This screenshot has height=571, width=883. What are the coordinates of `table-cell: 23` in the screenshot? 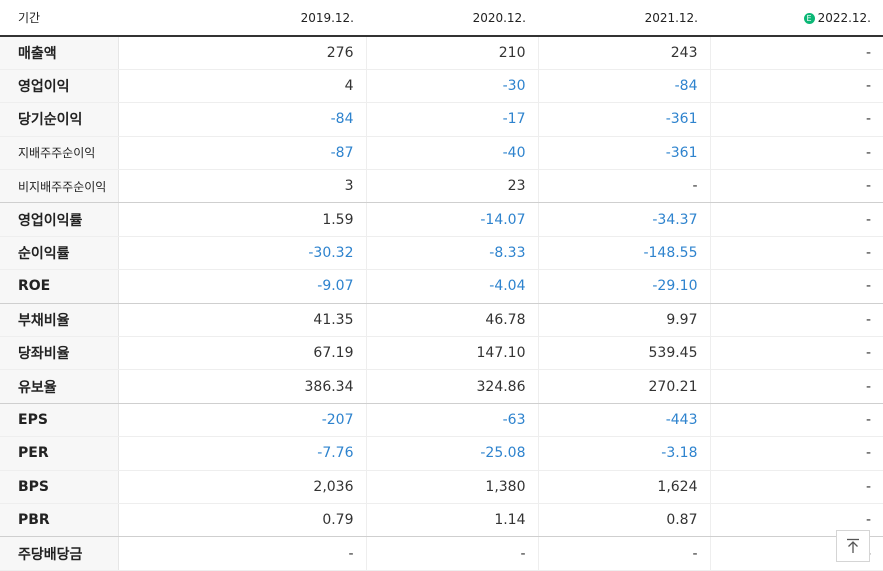 It's located at (452, 186).